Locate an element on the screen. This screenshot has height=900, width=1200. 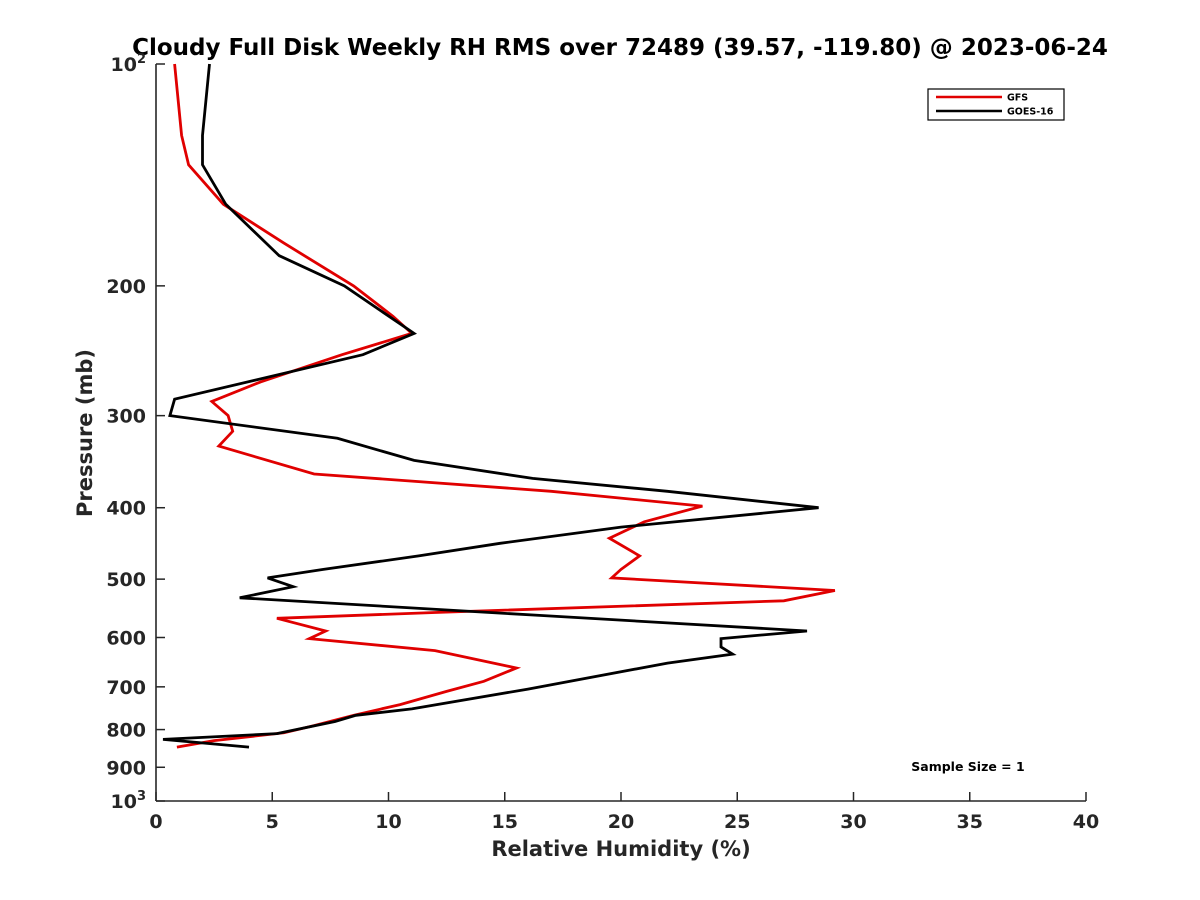
y-tick-label: 200 is located at coordinates (126, 287).